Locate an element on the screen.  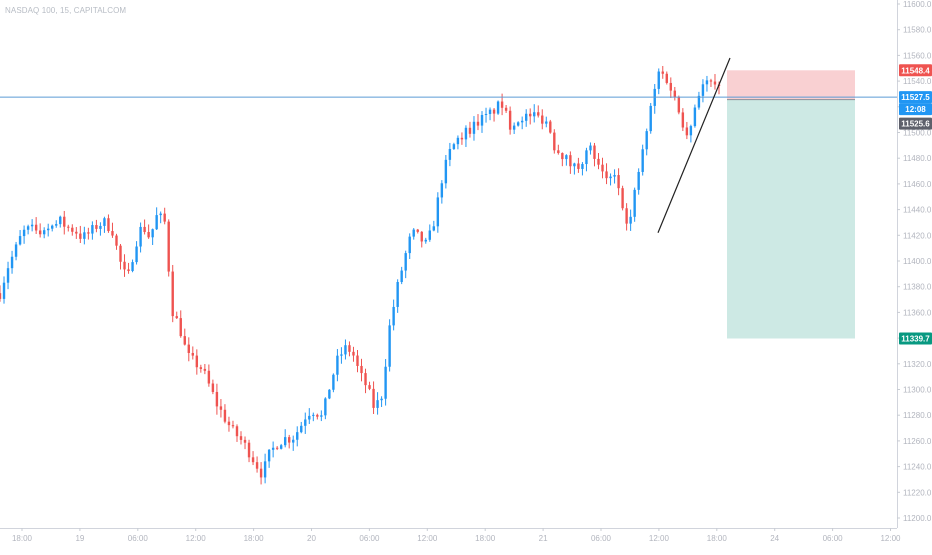
price-axis-label: 11300.0 is located at coordinates (917, 390).